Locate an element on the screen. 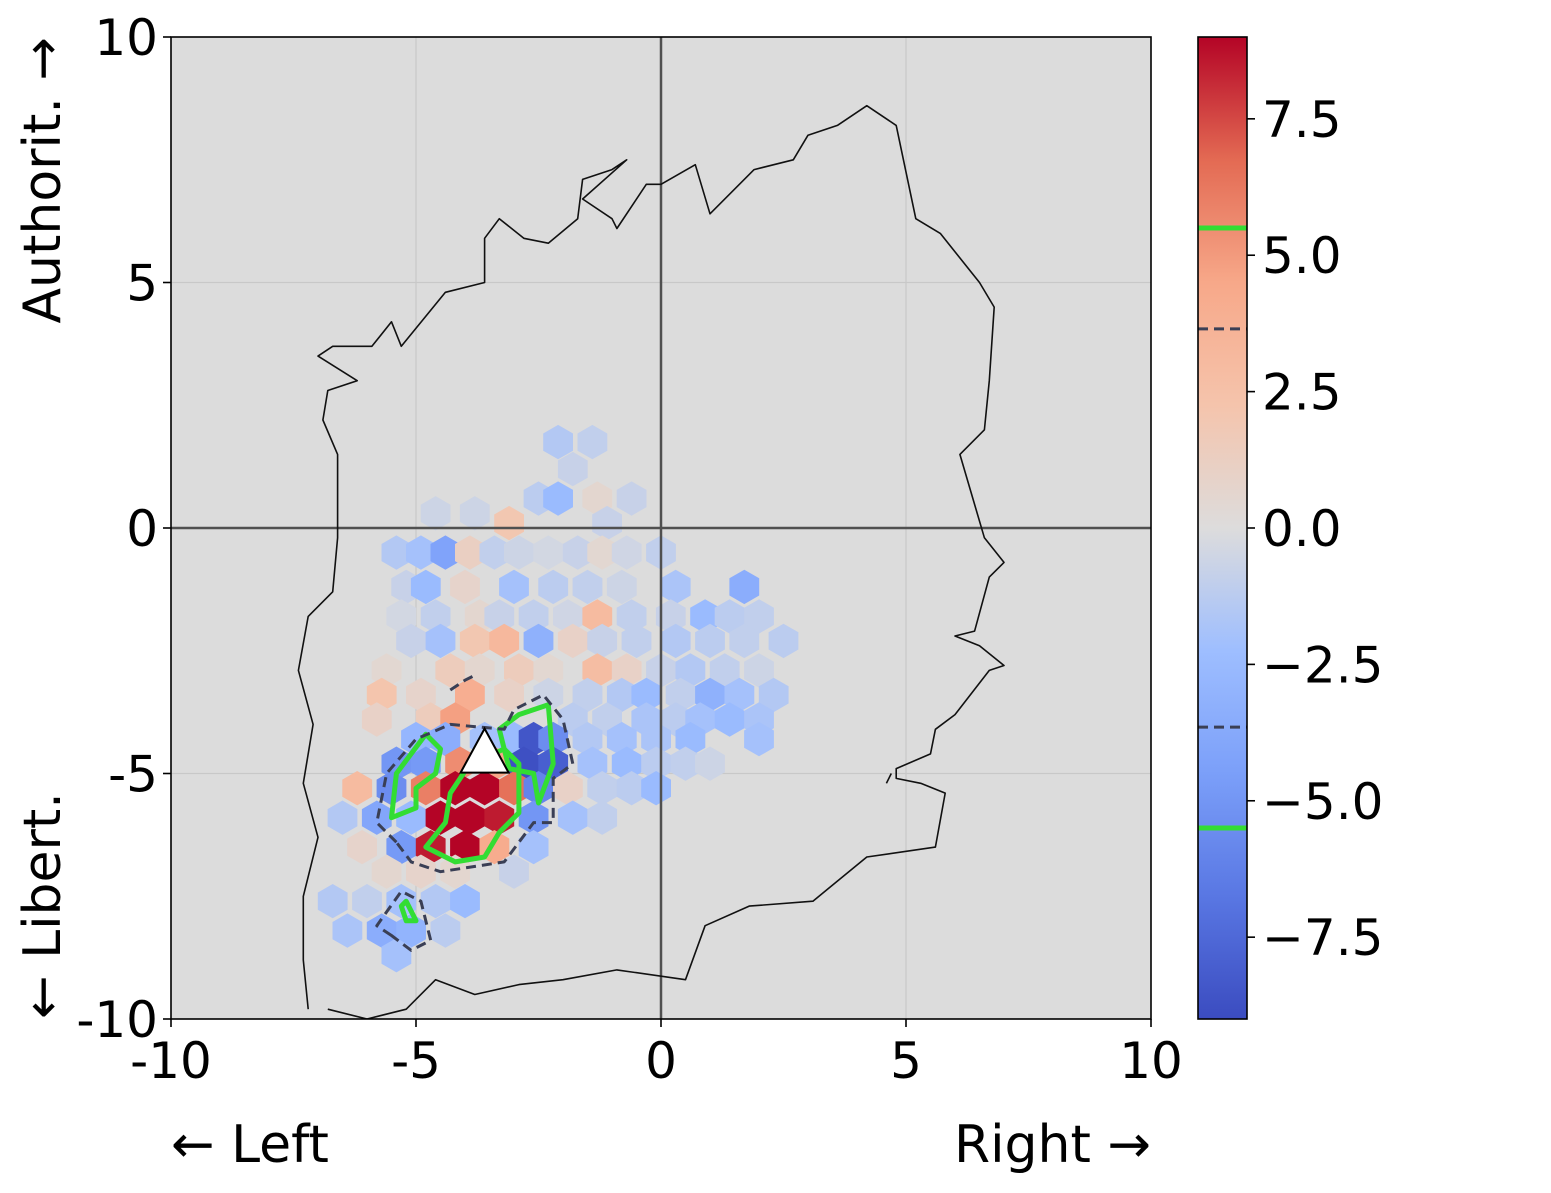  colorbar-tick-label: 2.5 is located at coordinates (1302, 393).